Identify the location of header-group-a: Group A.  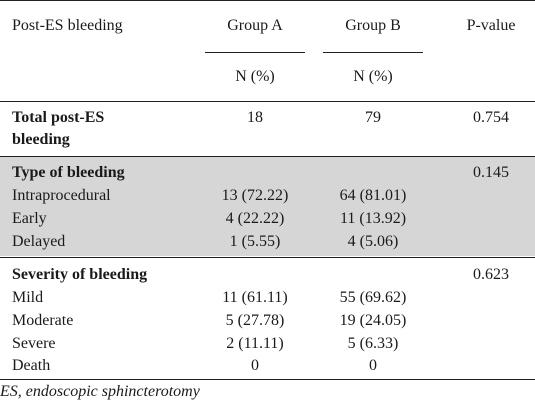
(255, 25).